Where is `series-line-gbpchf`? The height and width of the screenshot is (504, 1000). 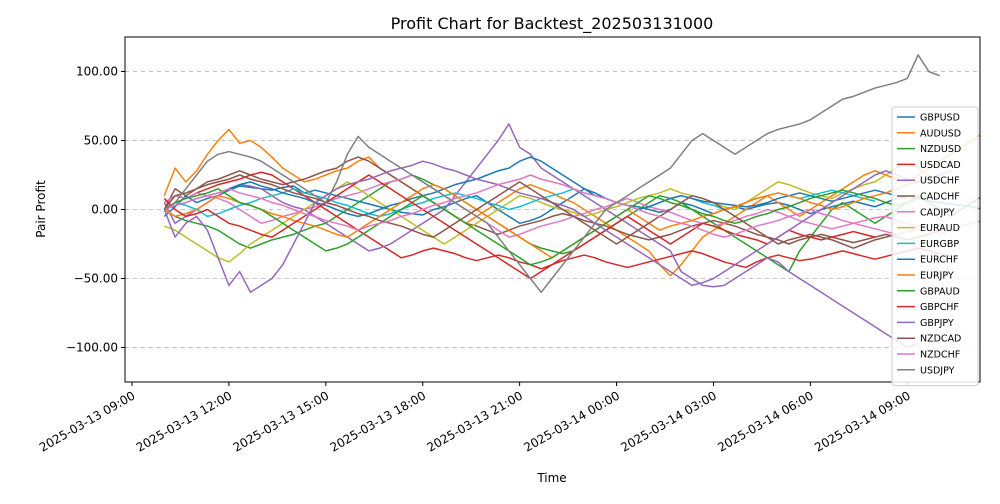
series-line-gbpchf is located at coordinates (519, 227).